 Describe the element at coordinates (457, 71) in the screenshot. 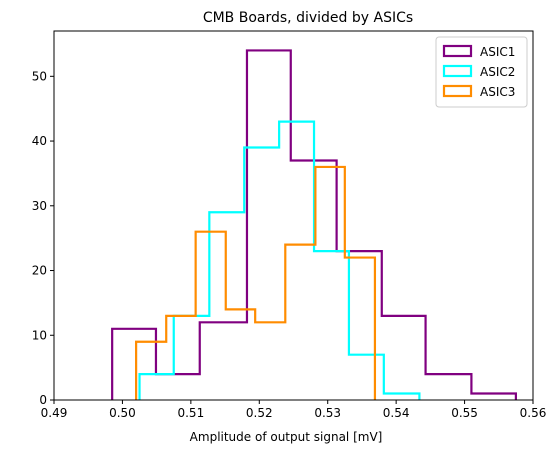

I see `legend-swatch-asic2` at that location.